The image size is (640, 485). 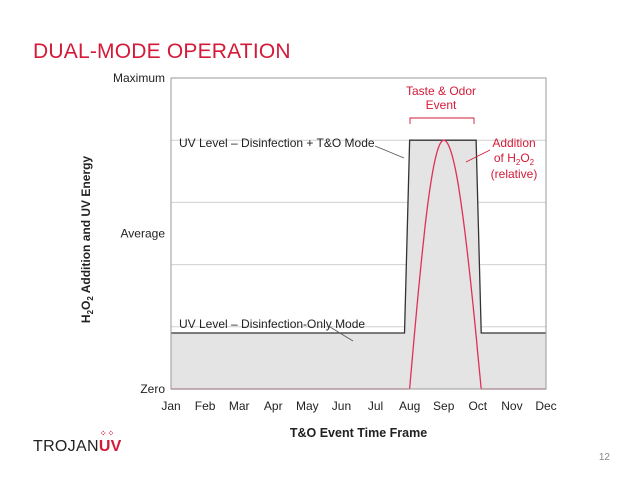 What do you see at coordinates (511, 406) in the screenshot?
I see `x-tick-label: Nov` at bounding box center [511, 406].